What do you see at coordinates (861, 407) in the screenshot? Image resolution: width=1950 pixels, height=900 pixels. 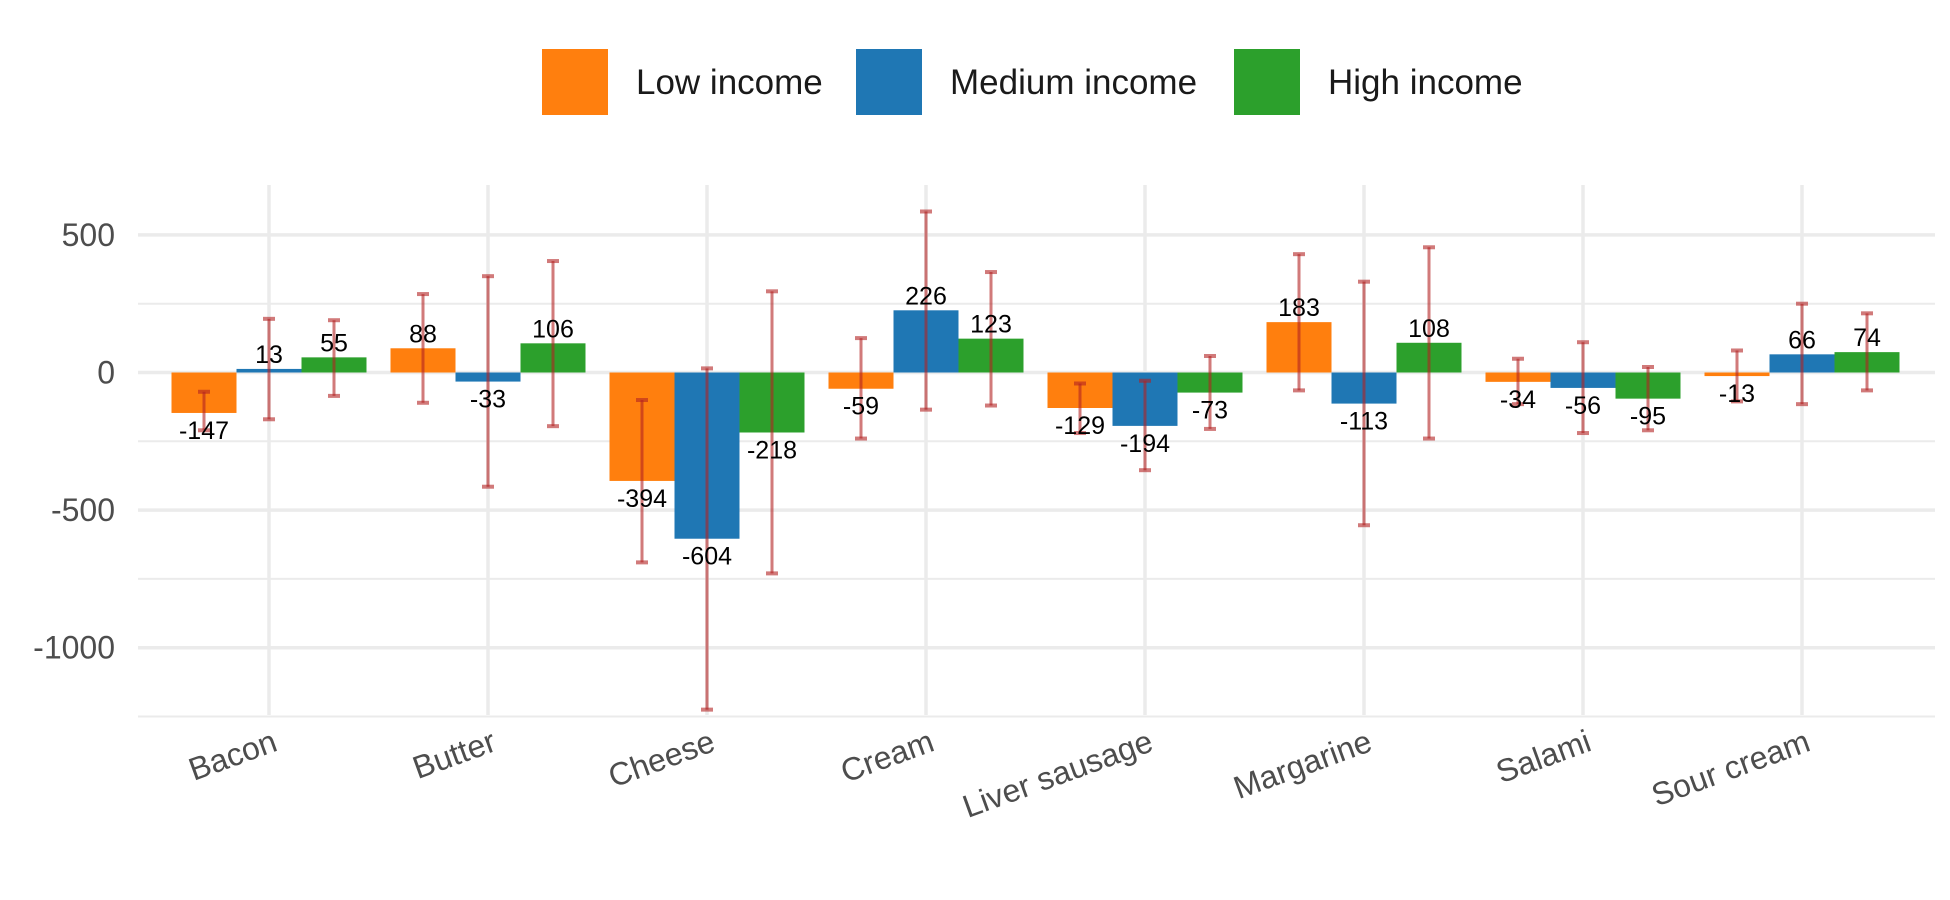 I see `data-label: -59` at bounding box center [861, 407].